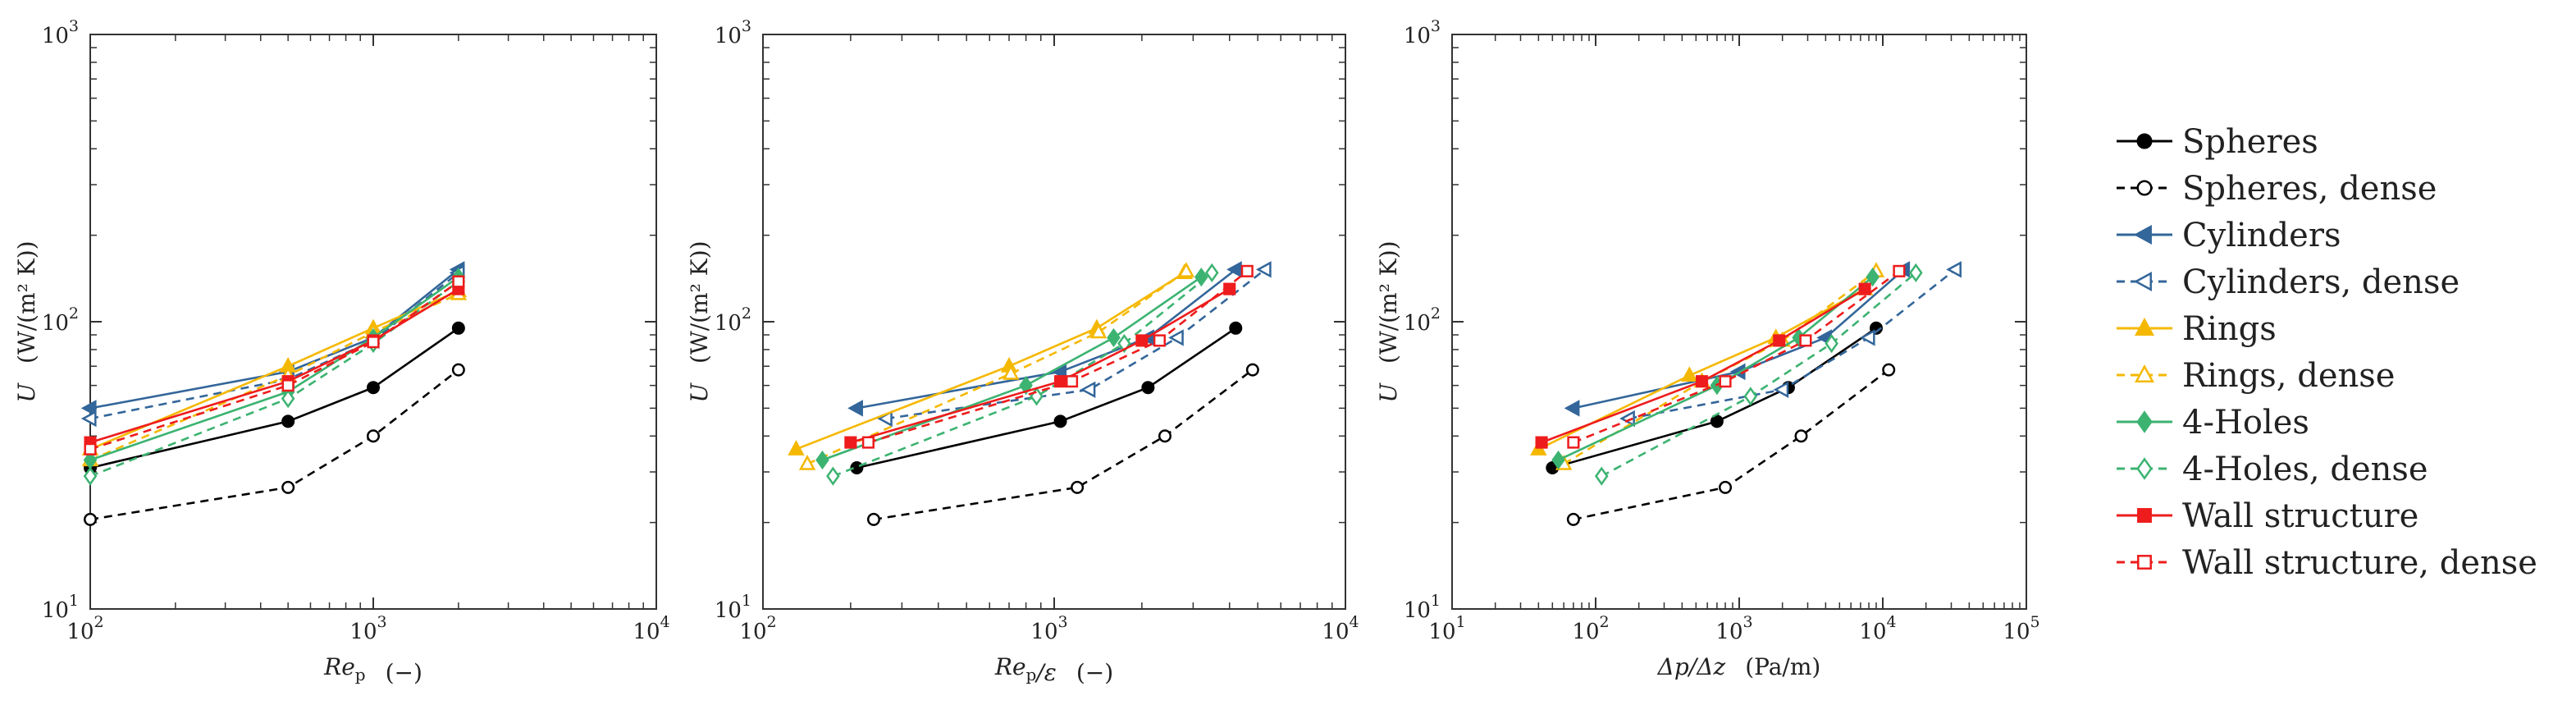 This screenshot has width=2576, height=705. What do you see at coordinates (2250, 142) in the screenshot?
I see `legend-label: Spheres` at bounding box center [2250, 142].